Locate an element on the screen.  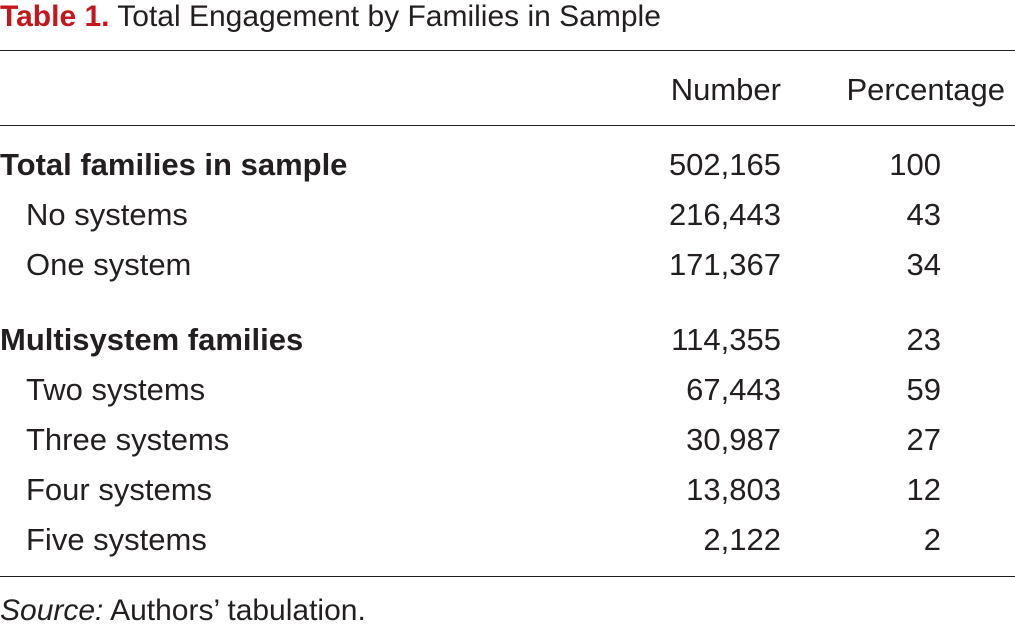
source-note: Source: Authors’ tabulation. is located at coordinates (183, 611).